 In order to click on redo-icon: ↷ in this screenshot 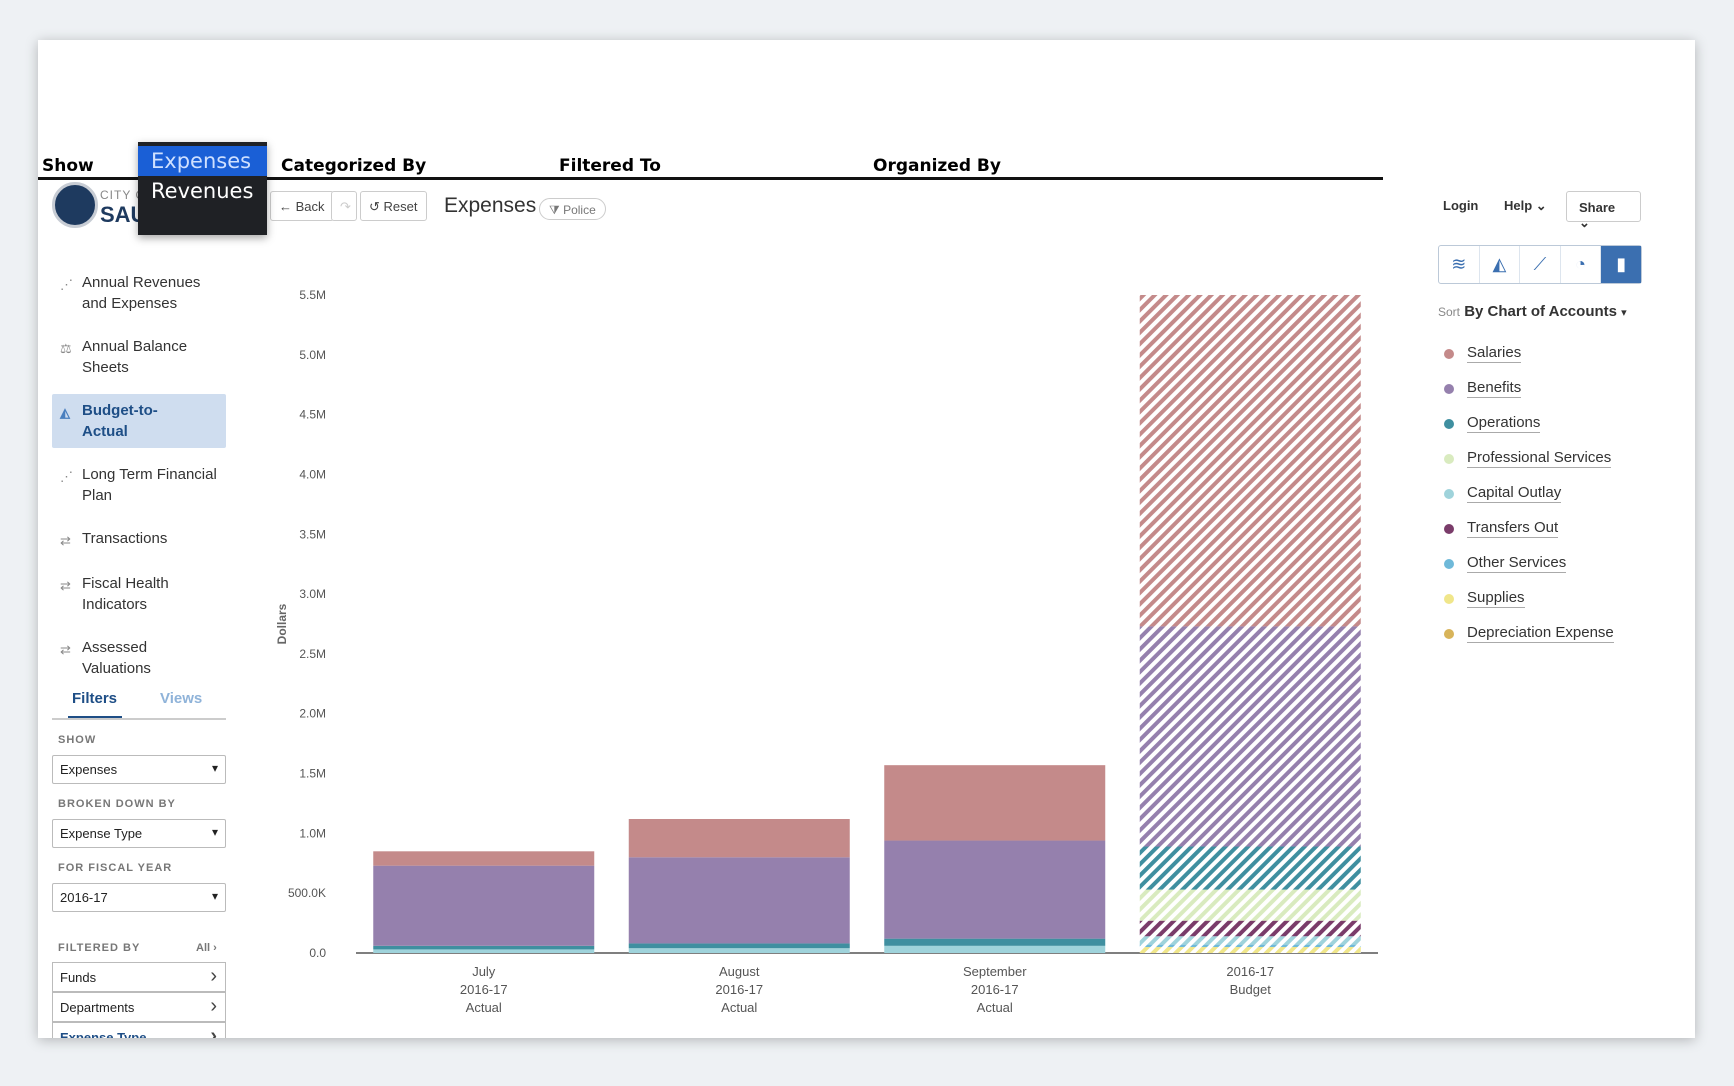, I will do `click(345, 206)`.